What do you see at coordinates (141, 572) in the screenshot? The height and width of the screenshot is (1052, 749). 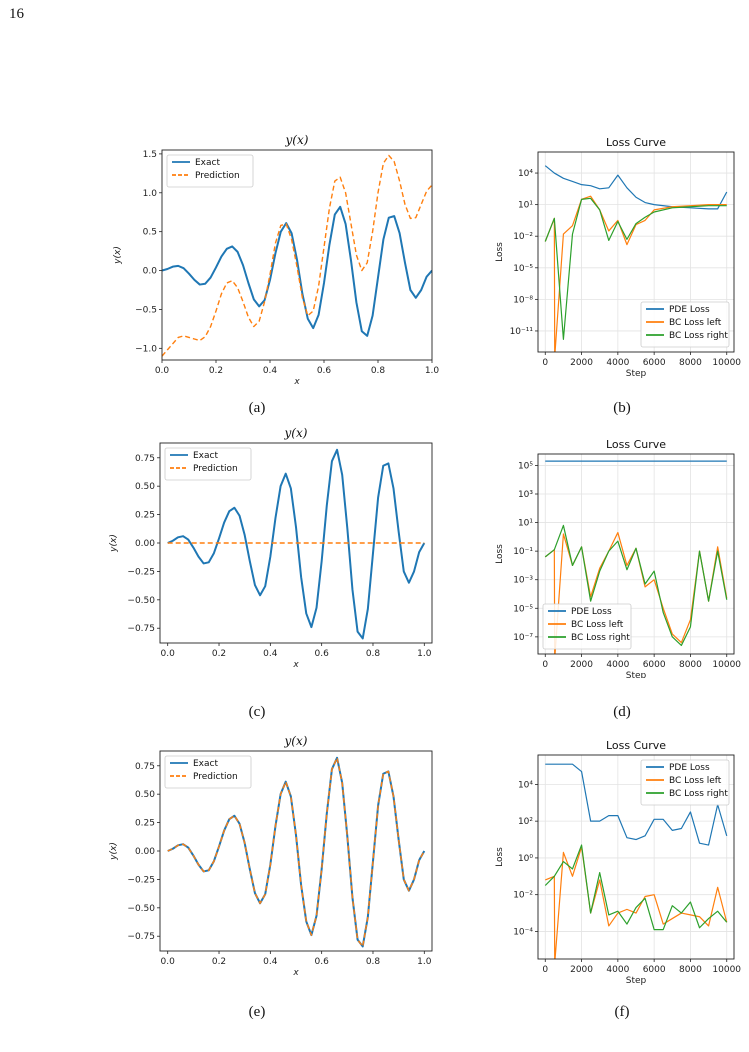 I see `y-tick-label-2: −0.25` at bounding box center [141, 572].